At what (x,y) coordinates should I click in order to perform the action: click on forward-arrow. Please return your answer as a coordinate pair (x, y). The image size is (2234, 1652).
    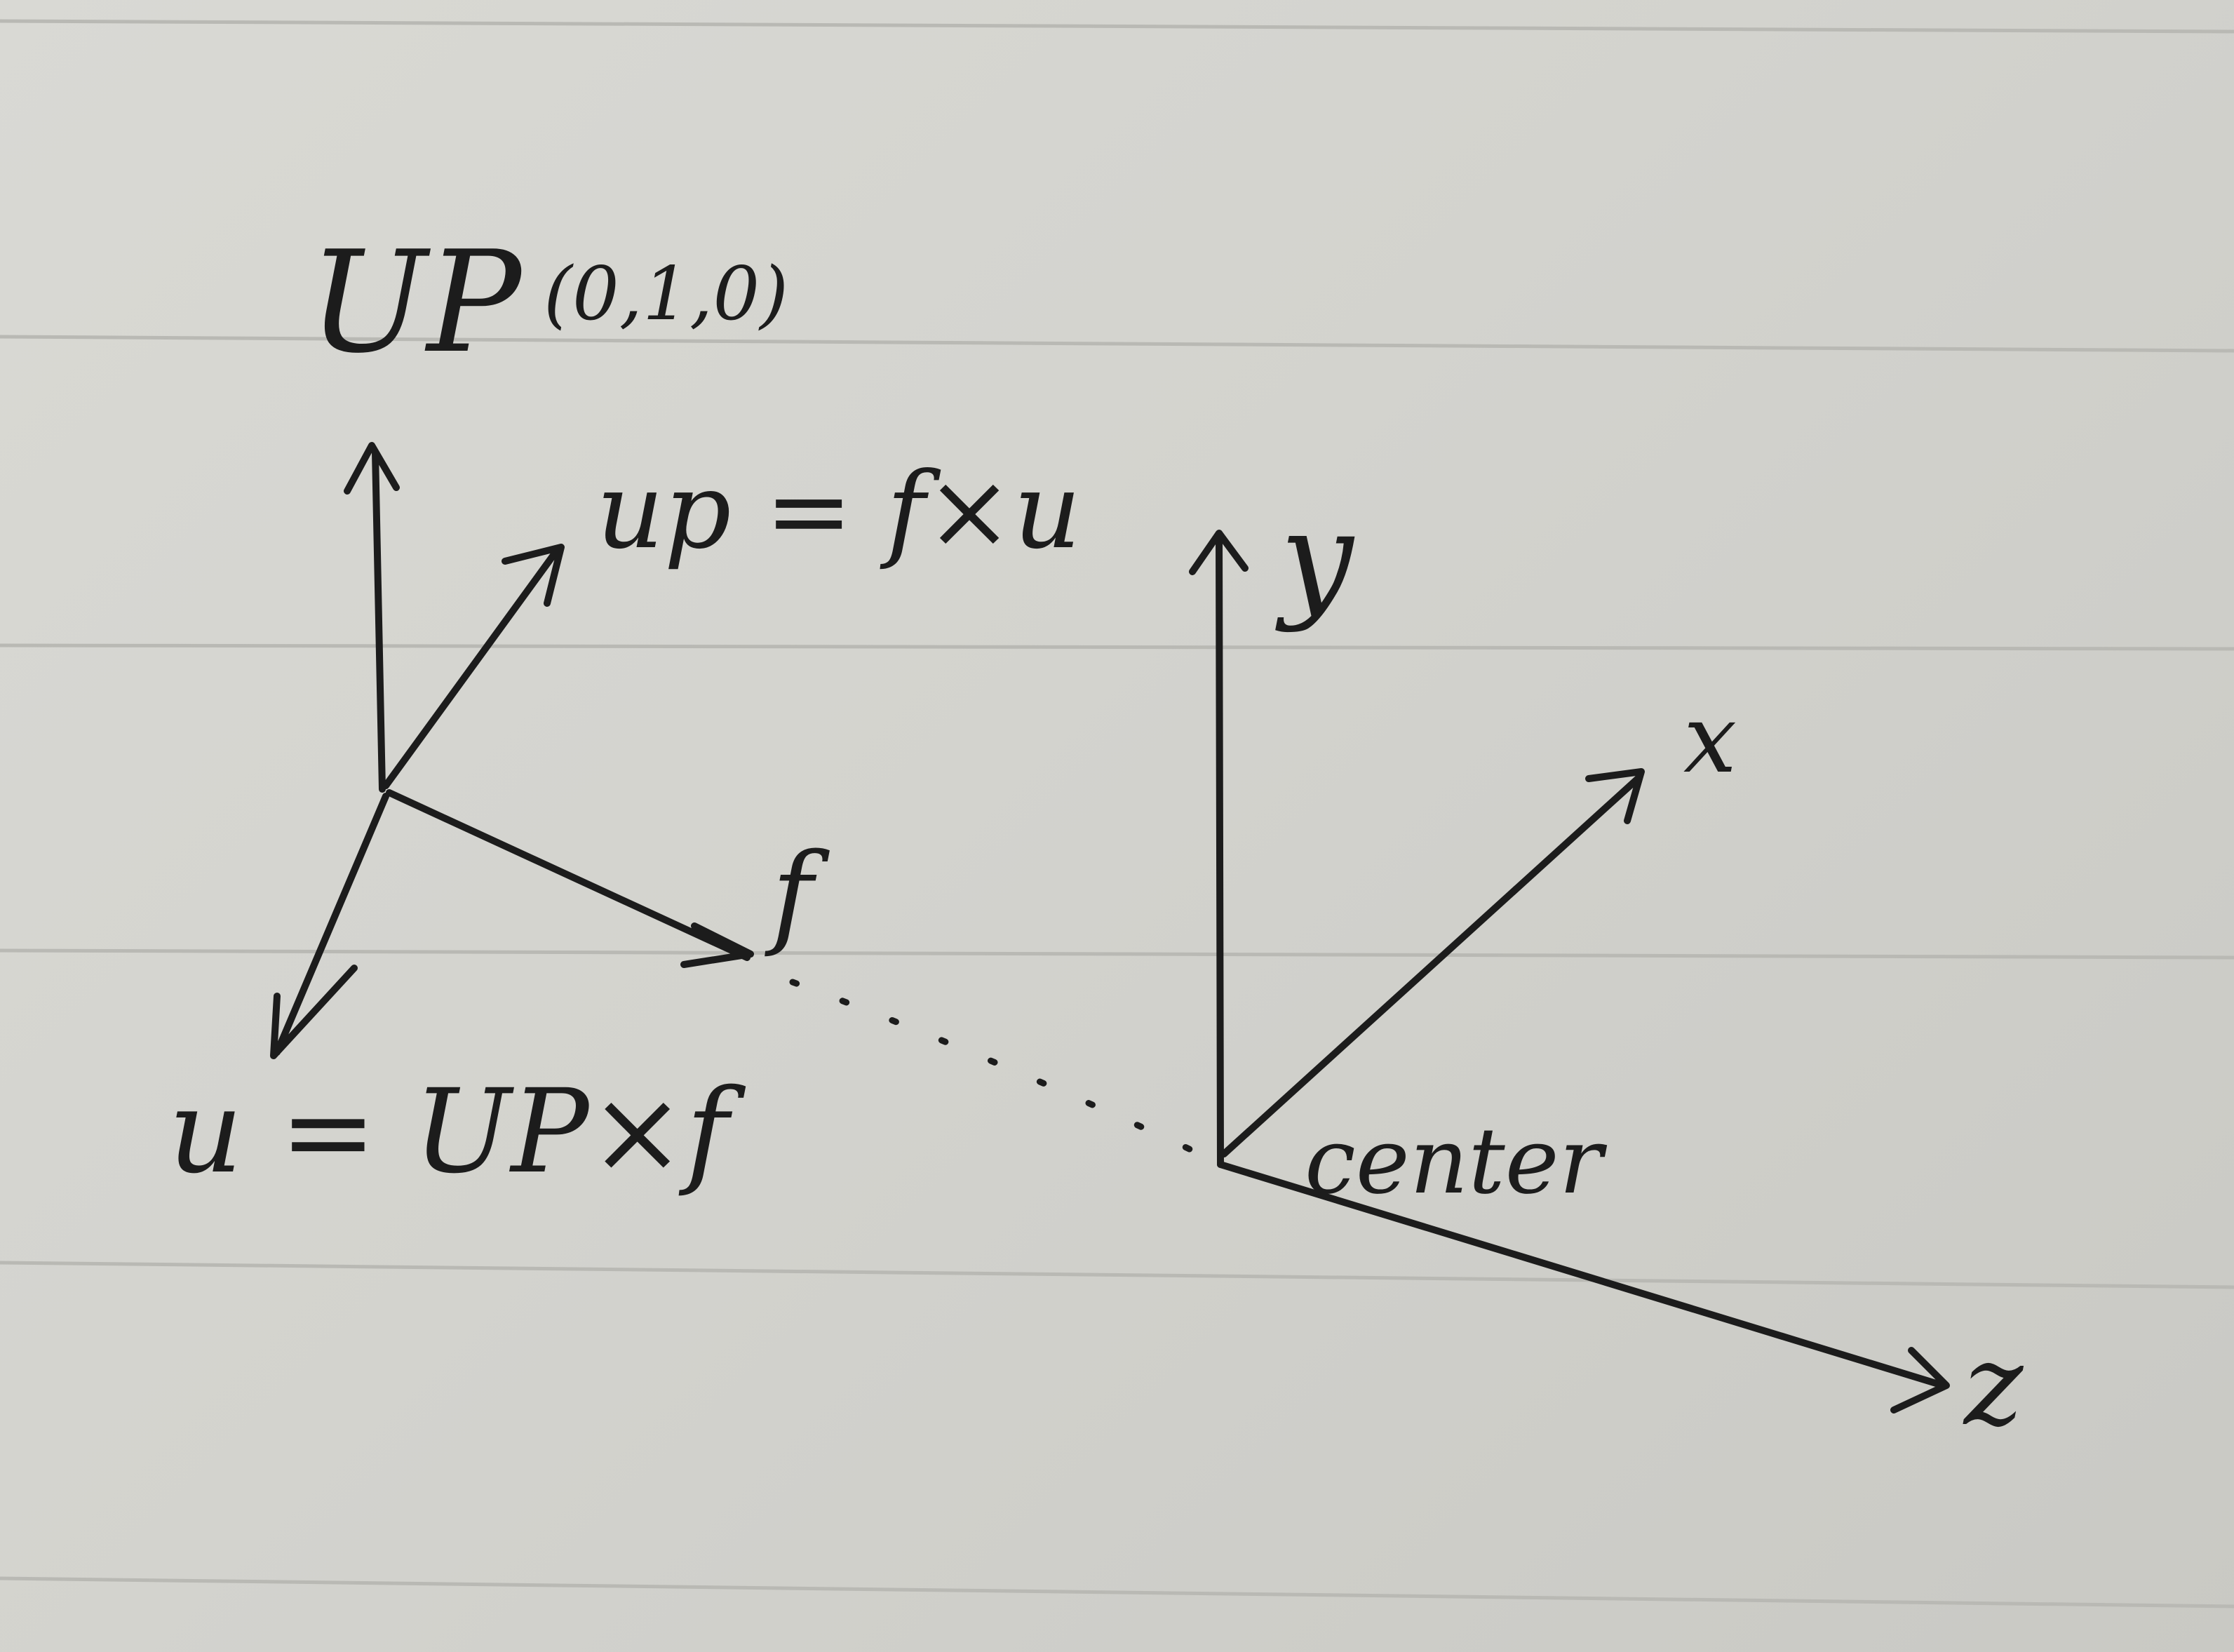
    Looking at the image, I should click on (570, 878).